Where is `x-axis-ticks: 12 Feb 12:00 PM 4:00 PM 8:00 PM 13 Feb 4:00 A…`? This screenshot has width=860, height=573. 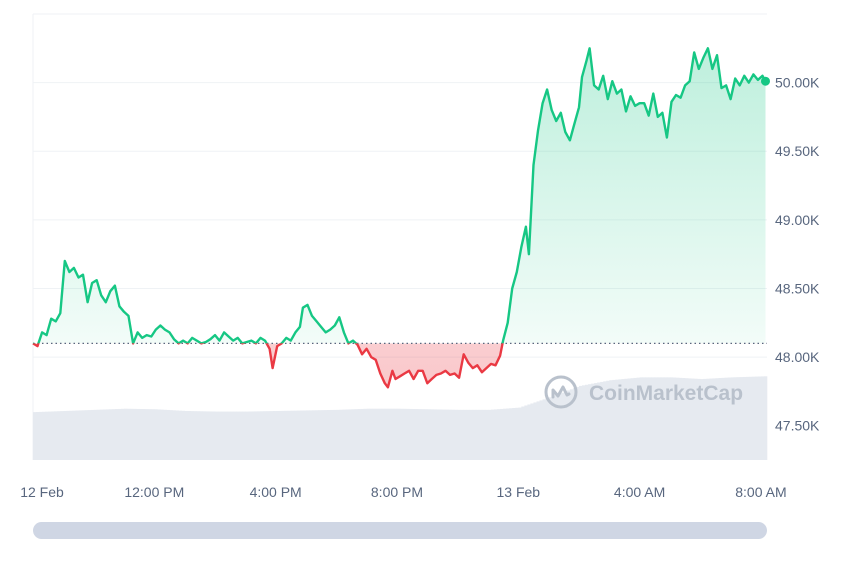 x-axis-ticks: 12 Feb 12:00 PM 4:00 PM 8:00 PM 13 Feb 4:00 A… is located at coordinates (403, 492).